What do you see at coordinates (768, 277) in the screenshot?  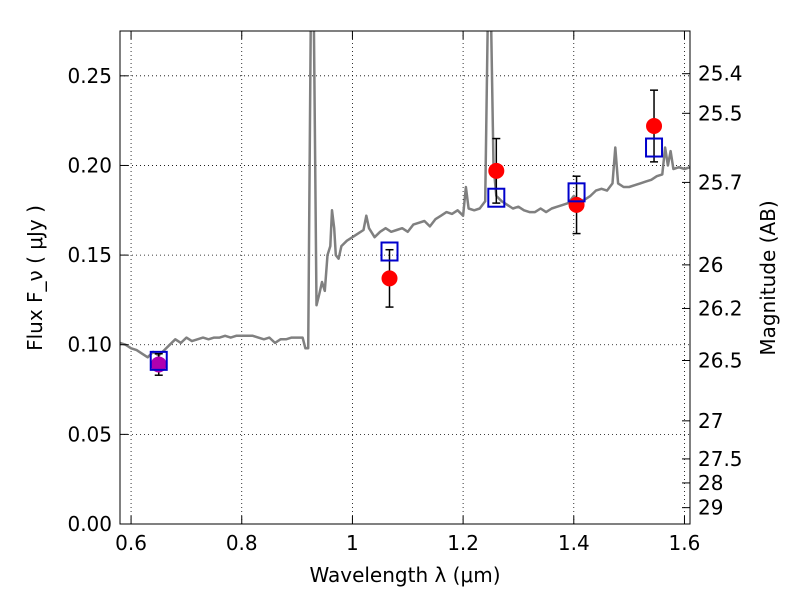 I see `y-axis-label-right: Magnitude (AB)` at bounding box center [768, 277].